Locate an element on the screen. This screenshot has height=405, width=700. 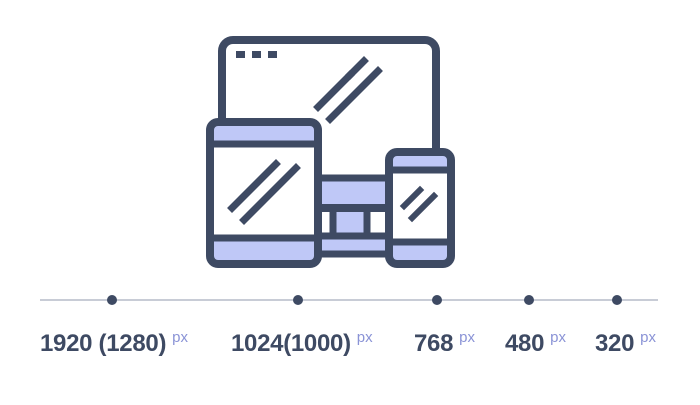
breakpoint-label-480: 480 px is located at coordinates (535, 343).